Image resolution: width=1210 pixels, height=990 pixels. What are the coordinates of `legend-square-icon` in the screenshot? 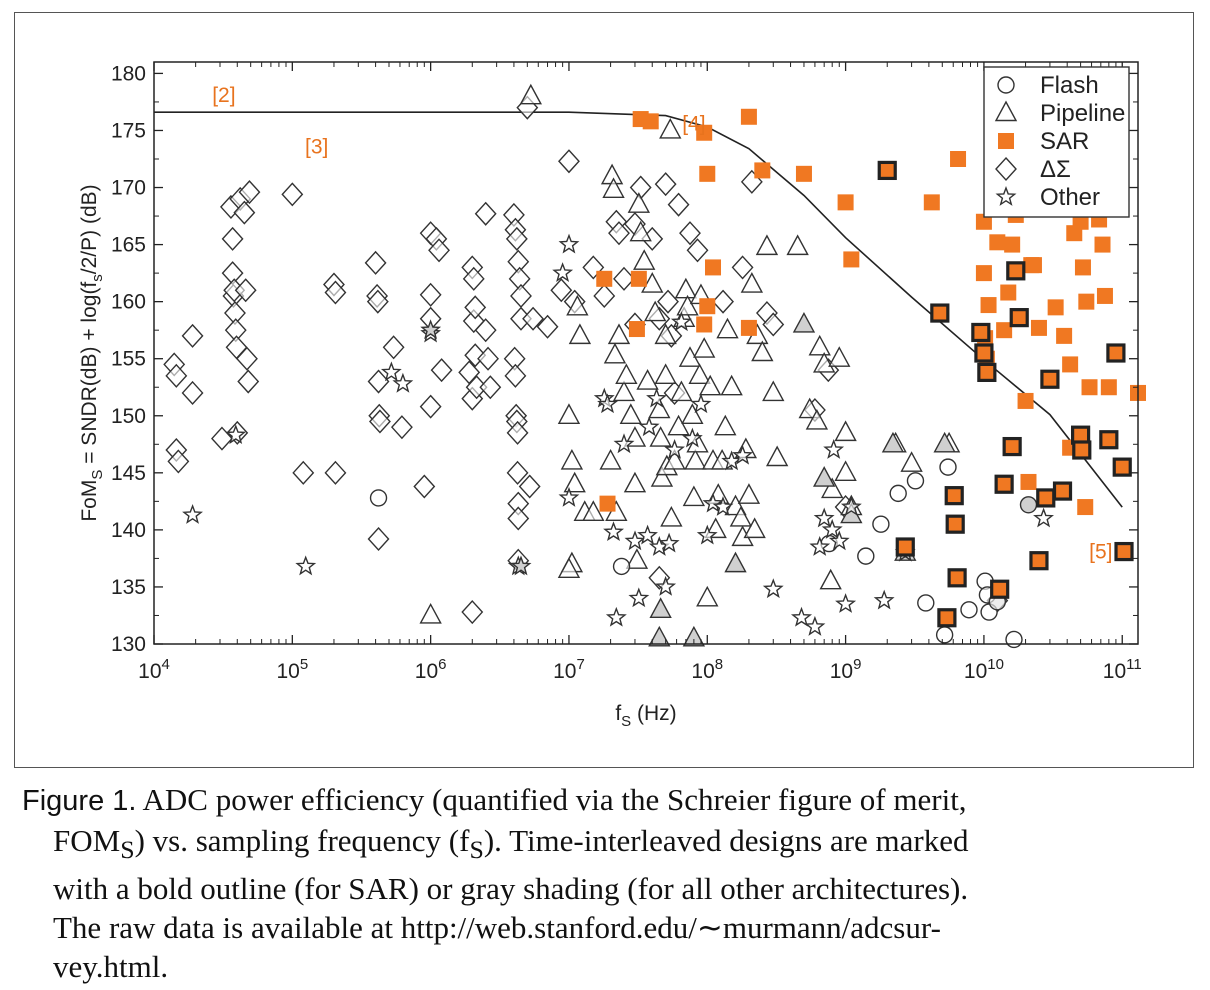 It's located at (1006, 141).